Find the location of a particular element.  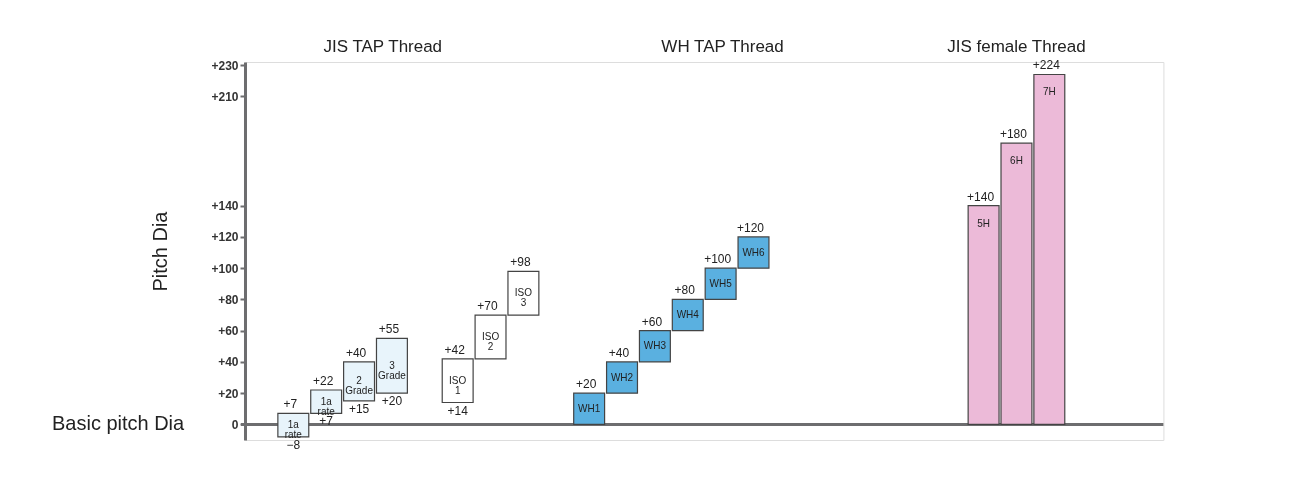

annotation: +70 is located at coordinates (488, 306).